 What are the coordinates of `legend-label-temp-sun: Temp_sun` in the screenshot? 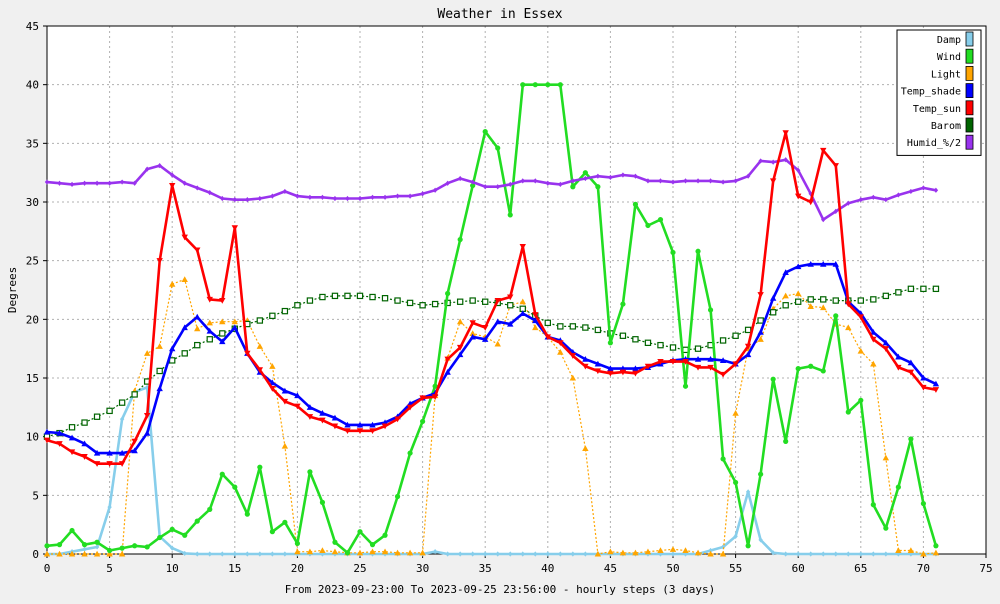 It's located at (937, 109).